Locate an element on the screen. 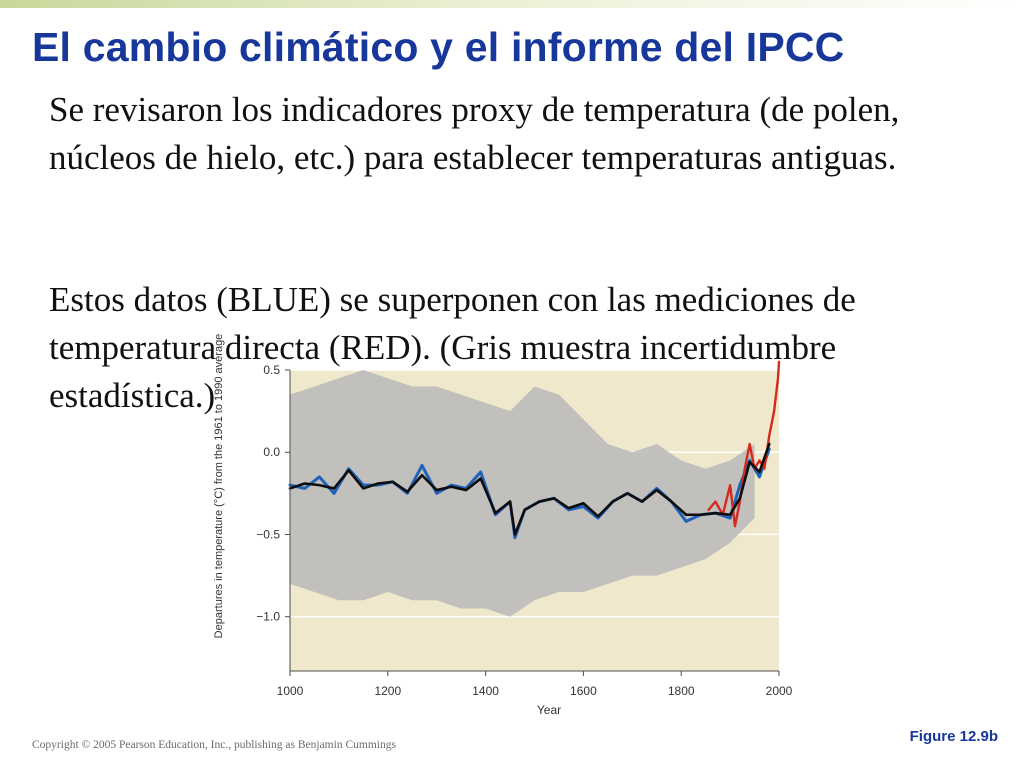  x-tick-label: 1000 is located at coordinates (290, 691).